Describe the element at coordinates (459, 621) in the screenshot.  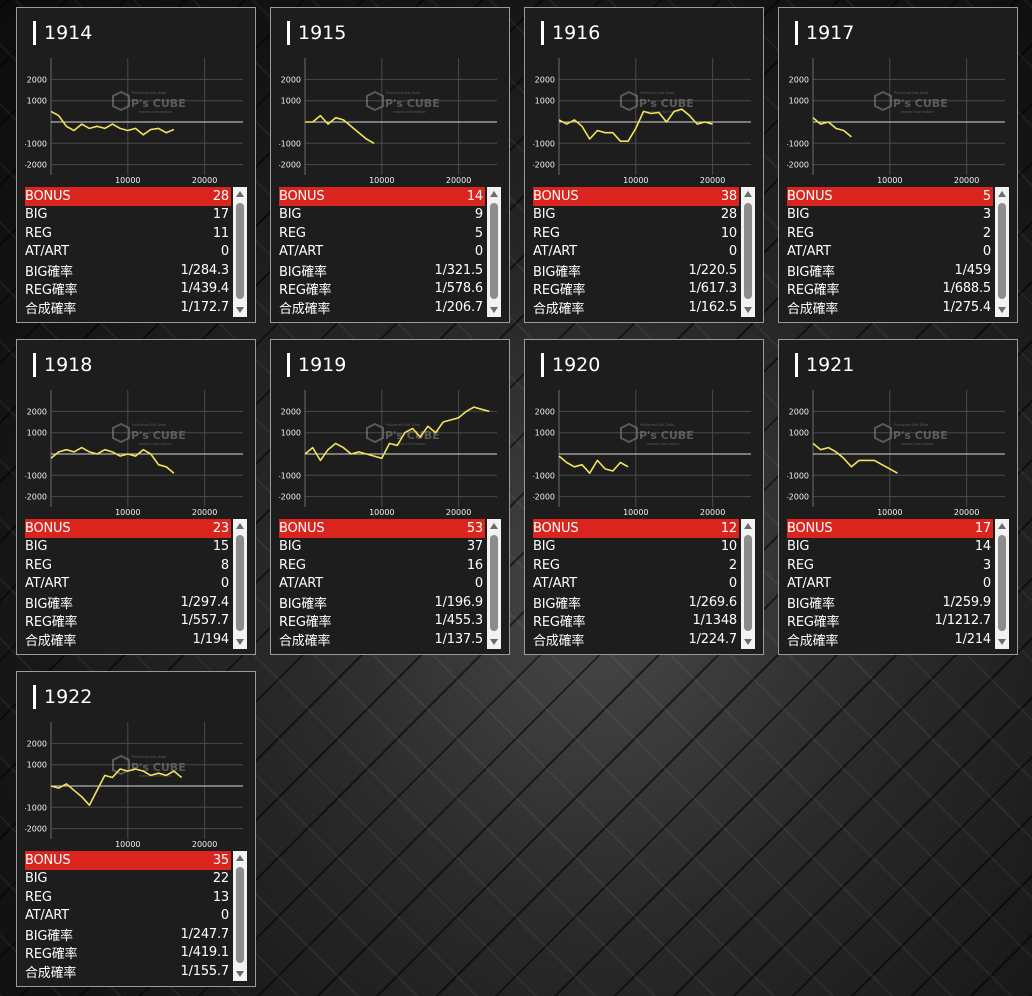
I see `stat-value: 1/455.3` at that location.